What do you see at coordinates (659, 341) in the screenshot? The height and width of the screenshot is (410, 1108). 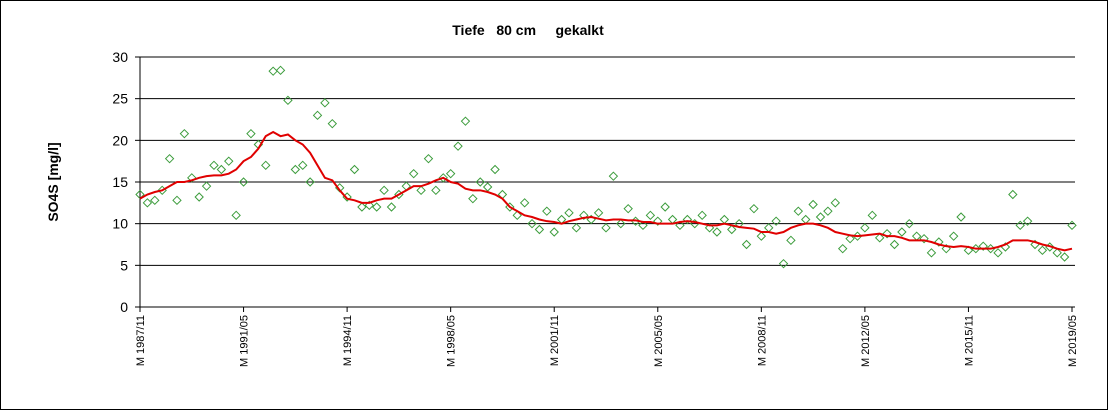 I see `x-tick-label: M 2005/05` at bounding box center [659, 341].